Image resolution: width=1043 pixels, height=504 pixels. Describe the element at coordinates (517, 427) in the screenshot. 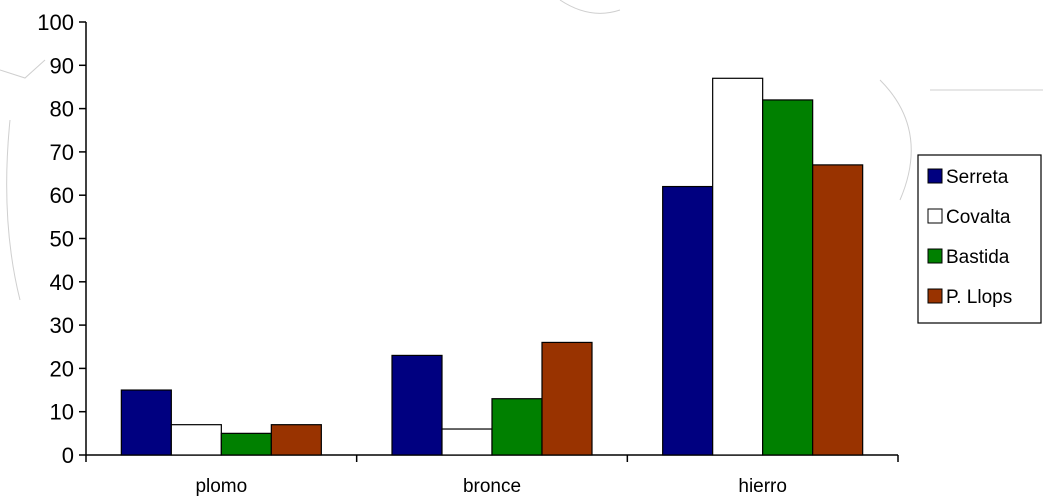

I see `bar-bastida-bronce` at that location.